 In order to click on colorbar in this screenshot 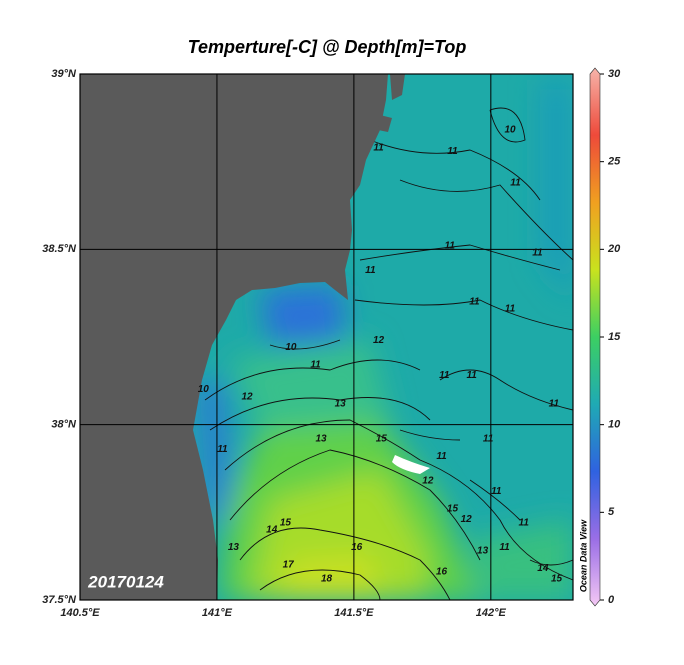, I will do `click(595, 337)`.